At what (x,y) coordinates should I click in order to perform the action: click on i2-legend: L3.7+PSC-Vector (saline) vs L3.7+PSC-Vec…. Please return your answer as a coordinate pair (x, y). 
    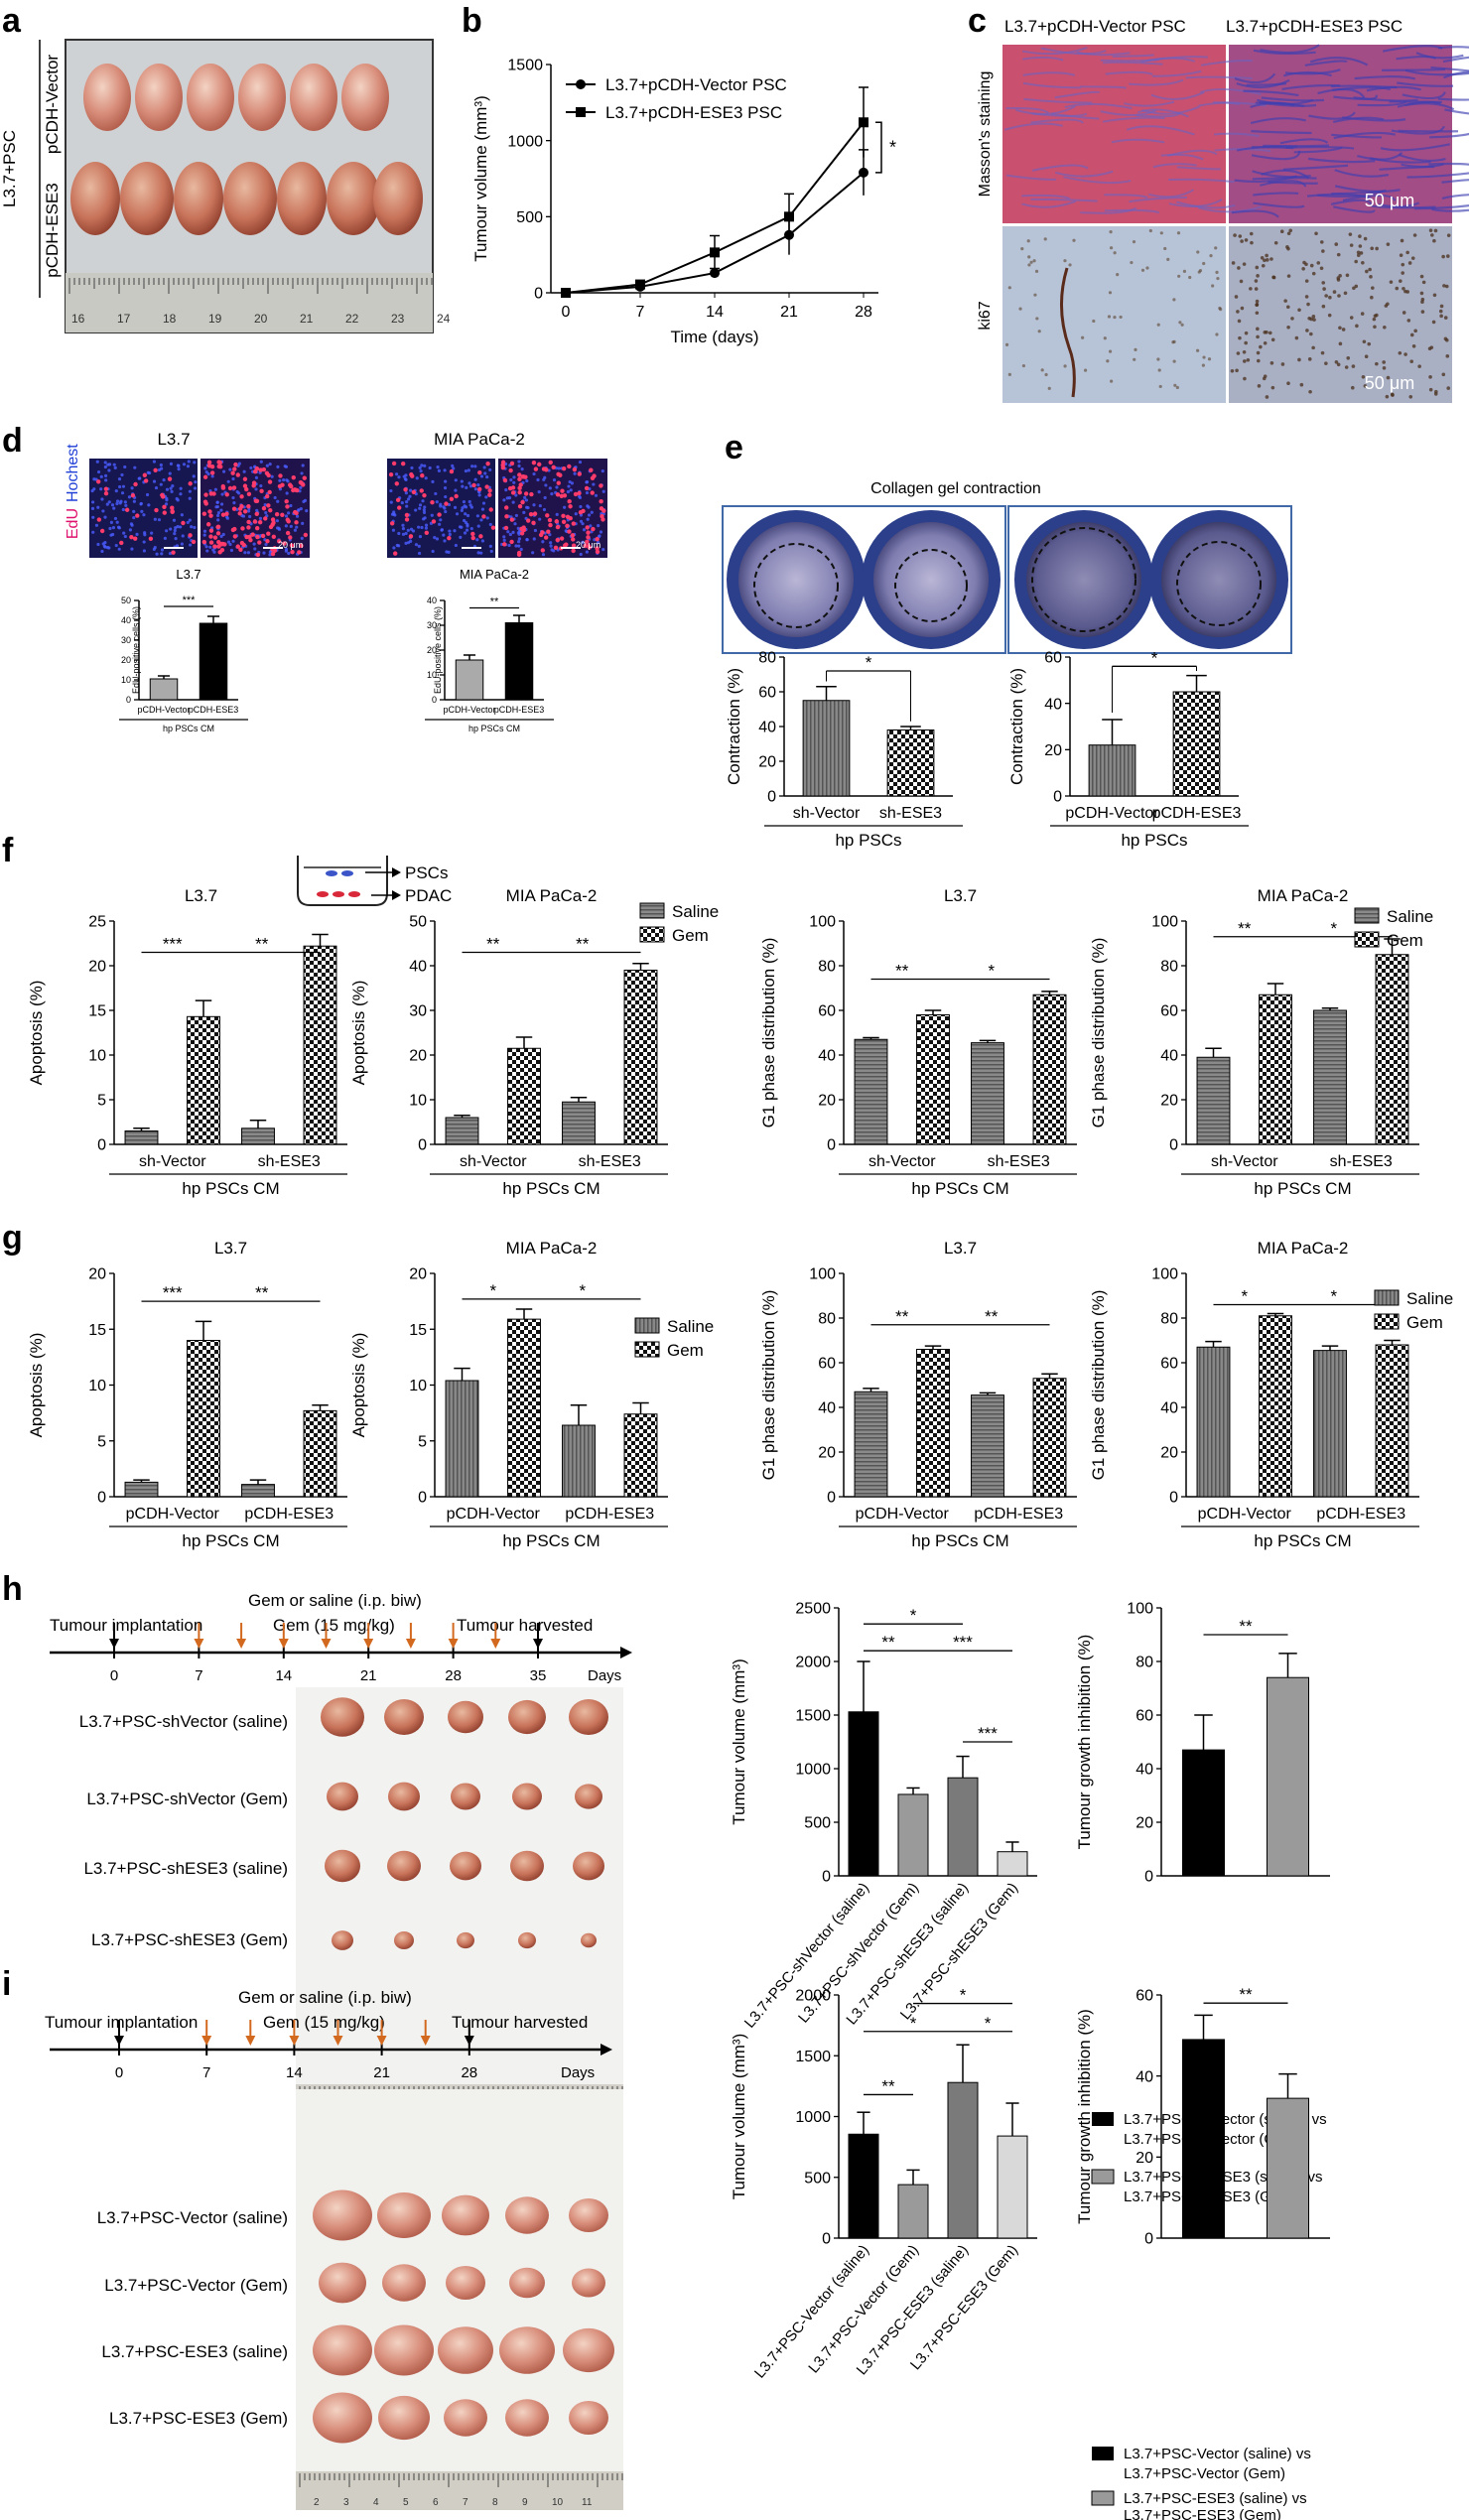
    Looking at the image, I should click on (1201, 2483).